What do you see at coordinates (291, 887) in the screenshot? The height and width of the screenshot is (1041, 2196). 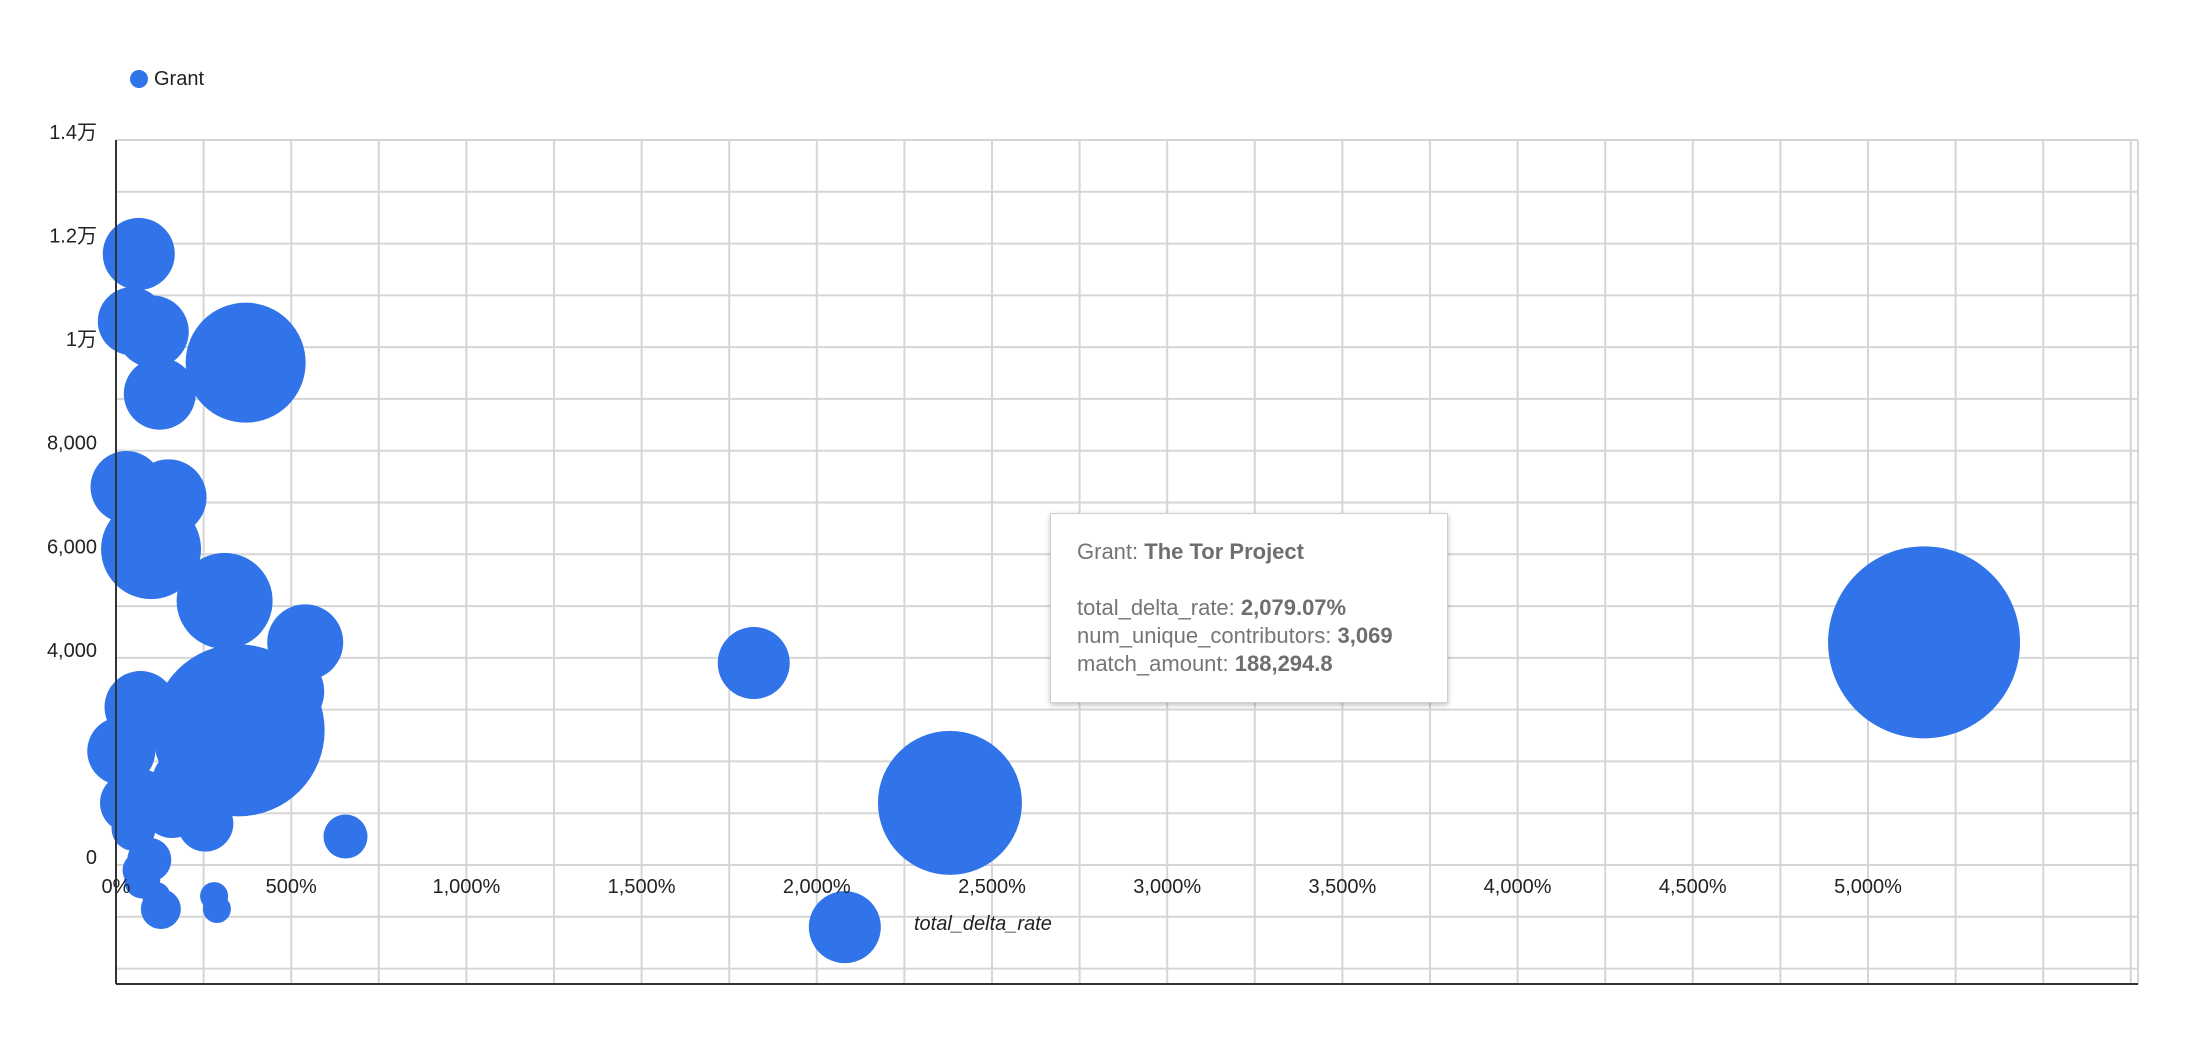 I see `x-tick-label: 500%` at bounding box center [291, 887].